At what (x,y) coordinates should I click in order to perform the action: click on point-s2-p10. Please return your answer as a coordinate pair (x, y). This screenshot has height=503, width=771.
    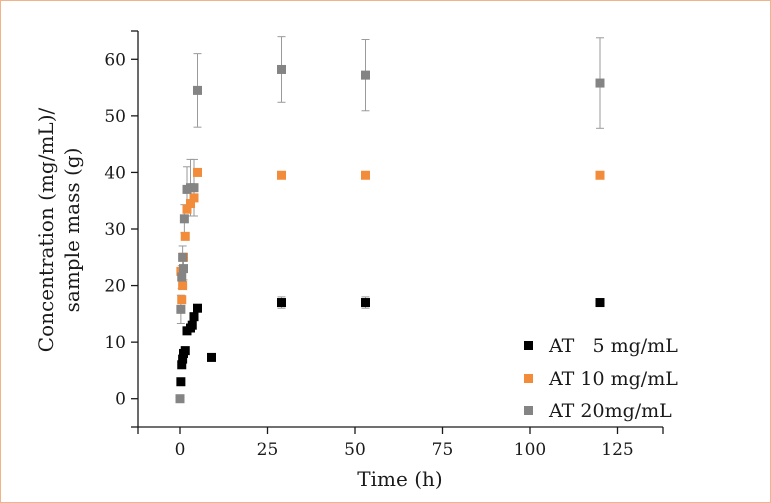
    Looking at the image, I should click on (281, 175).